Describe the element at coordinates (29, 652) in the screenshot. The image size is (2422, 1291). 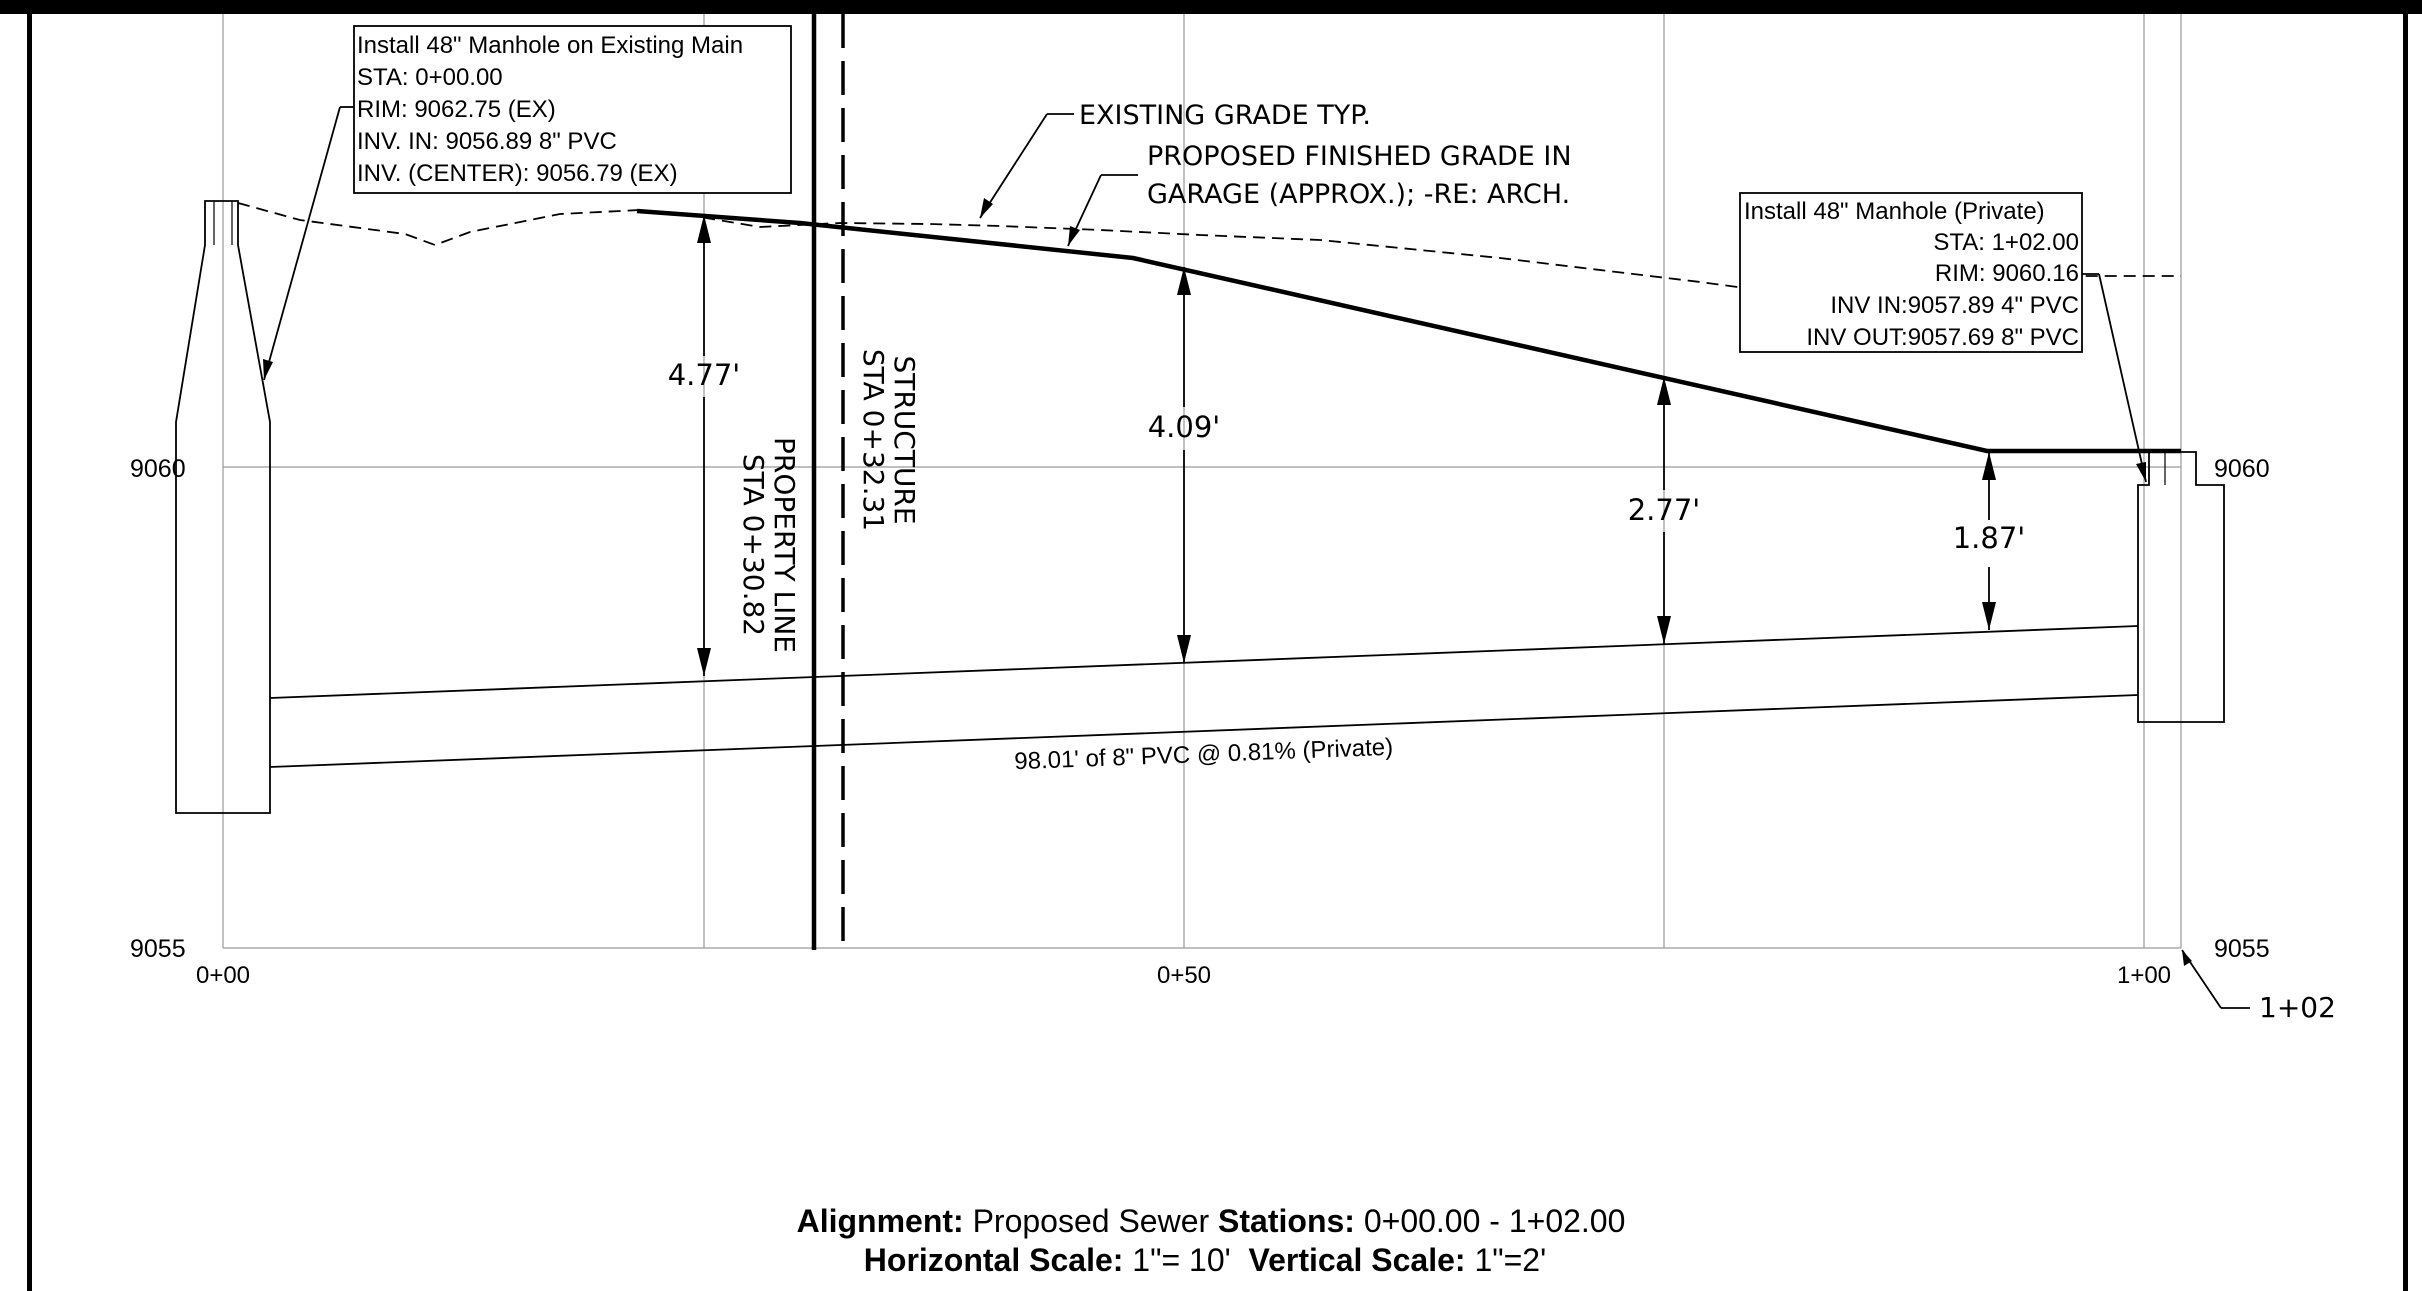
I see `left-border` at that location.